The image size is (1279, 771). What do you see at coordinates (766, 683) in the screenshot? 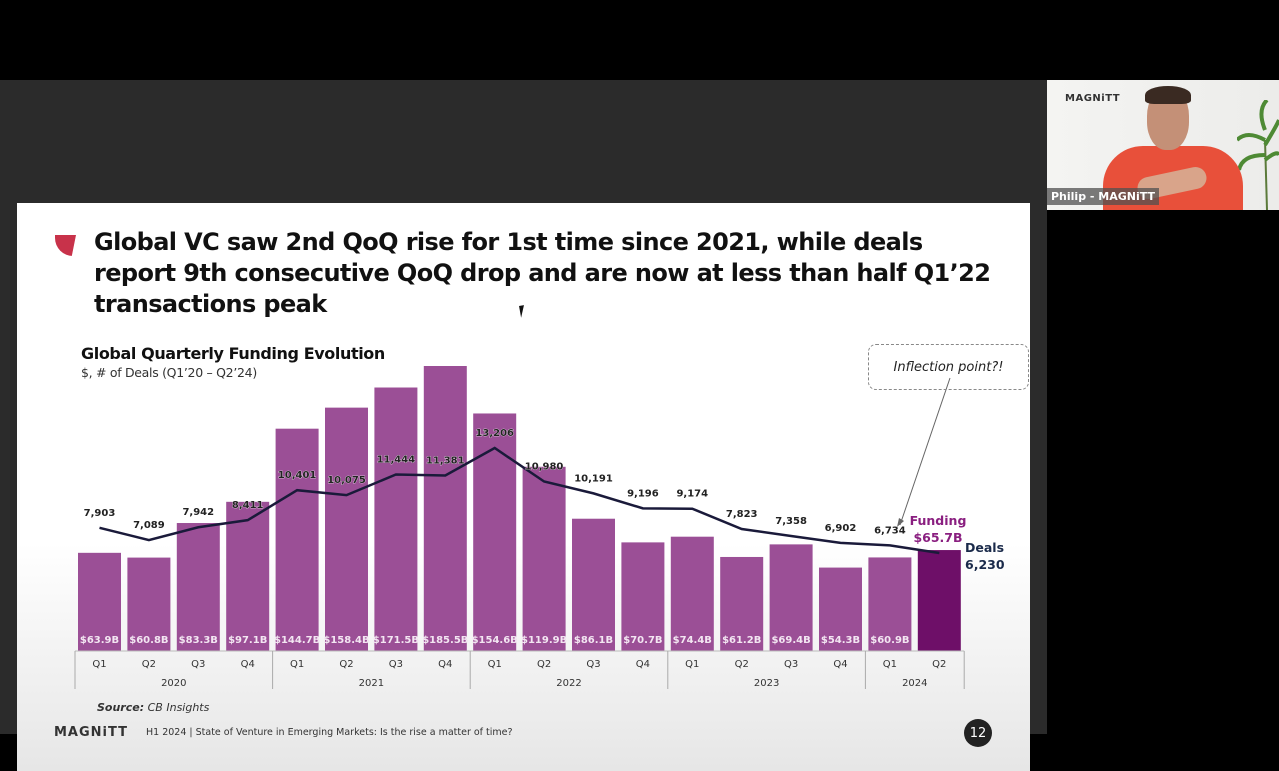
I see `year-label: 2023` at bounding box center [766, 683].